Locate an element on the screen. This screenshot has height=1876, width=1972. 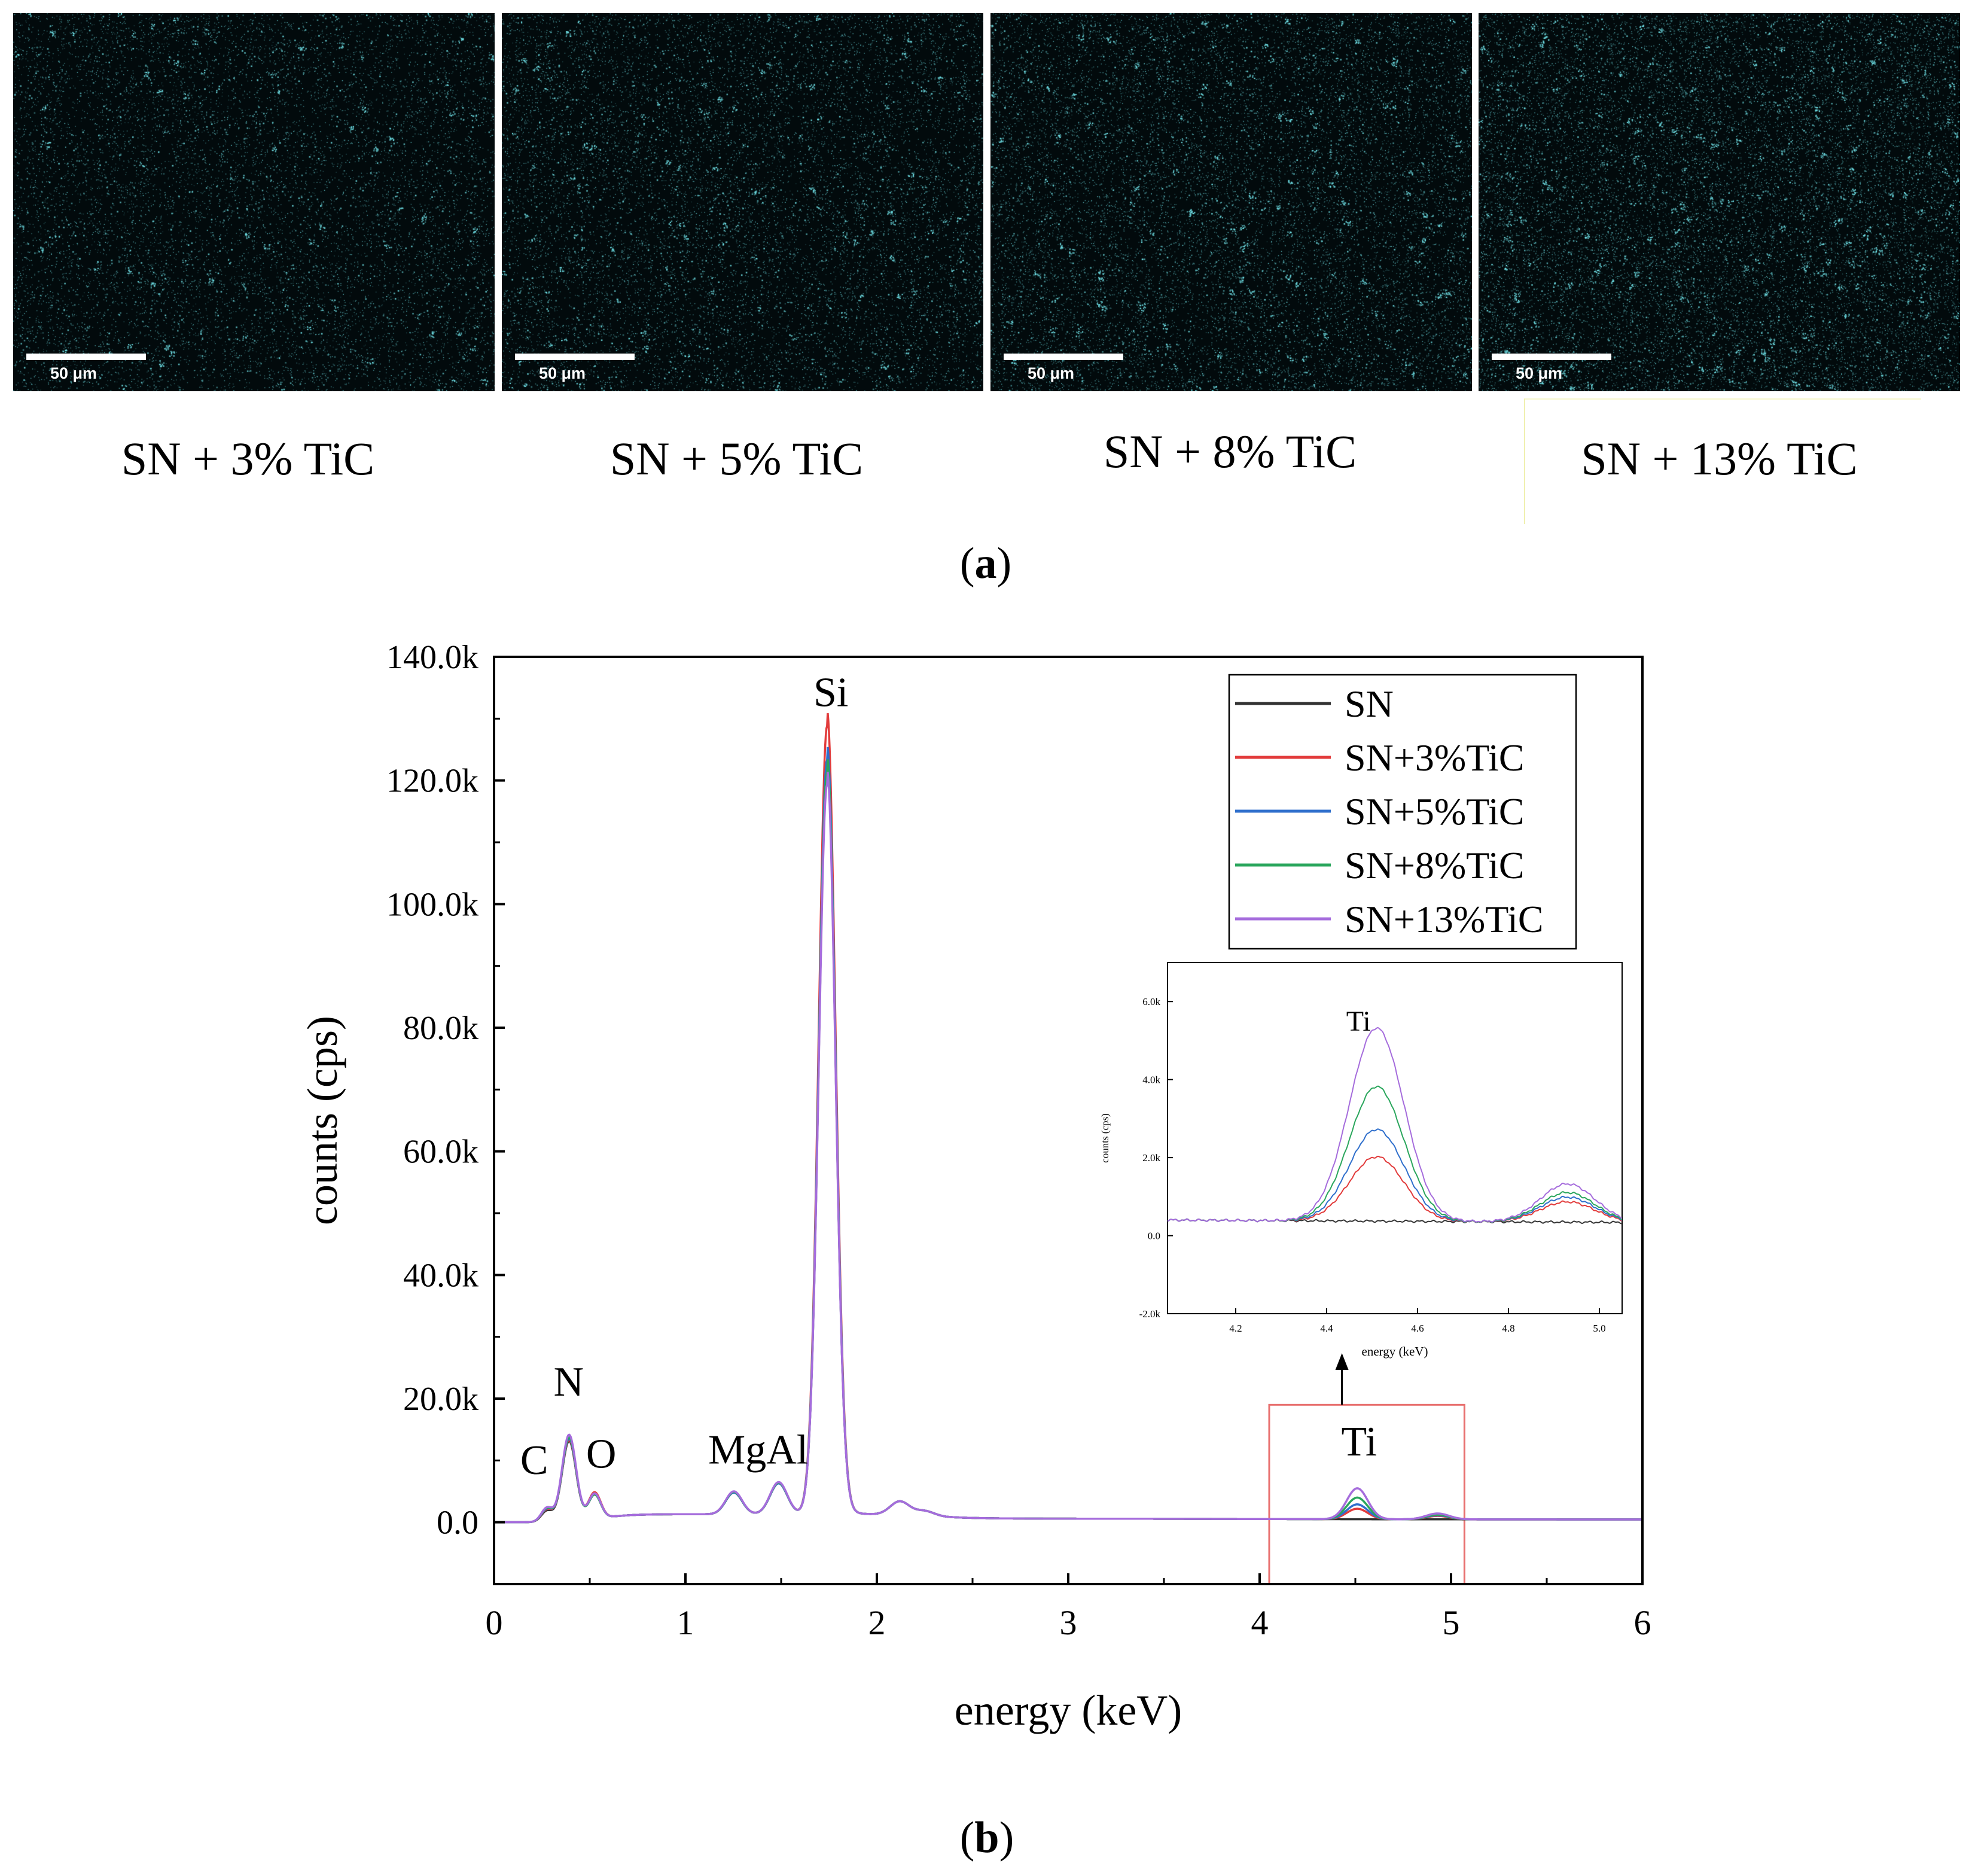
y-axis-title: counts (cps) is located at coordinates (322, 1120).